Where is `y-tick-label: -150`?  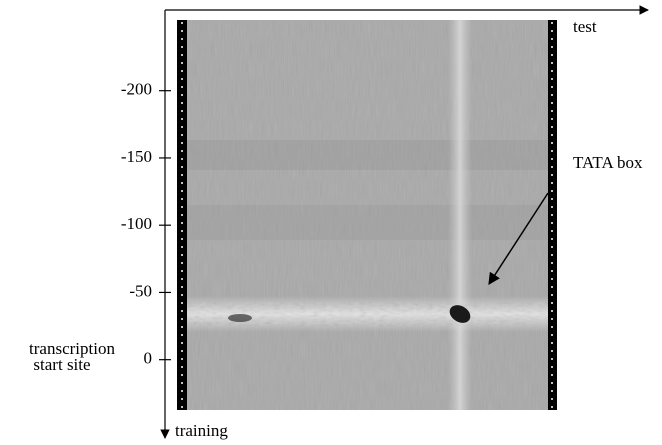
y-tick-label: -150 is located at coordinates (136, 156).